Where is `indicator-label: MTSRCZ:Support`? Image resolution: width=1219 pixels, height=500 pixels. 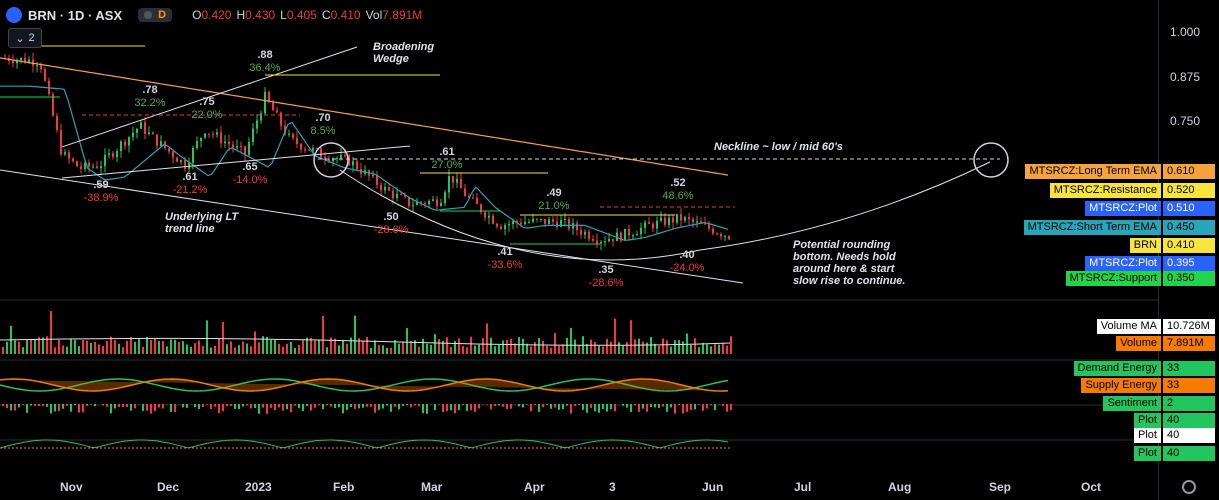
indicator-label: MTSRCZ:Support is located at coordinates (1113, 278).